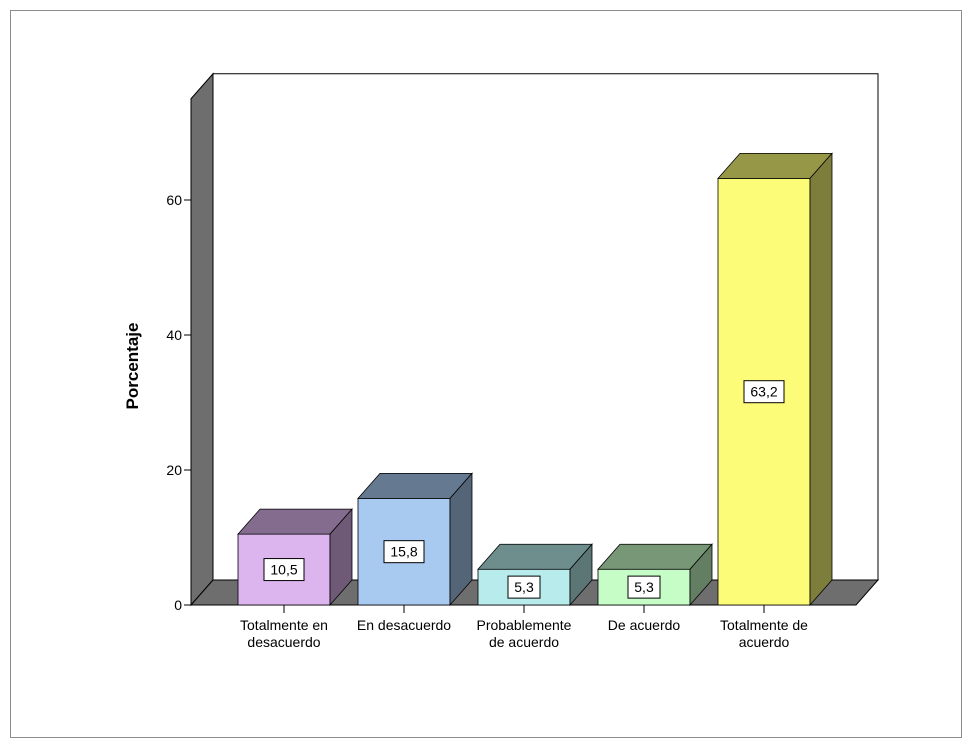  Describe the element at coordinates (775, 401) in the screenshot. I see `bar-5: 63,2 Totalmente de acuerdo` at that location.